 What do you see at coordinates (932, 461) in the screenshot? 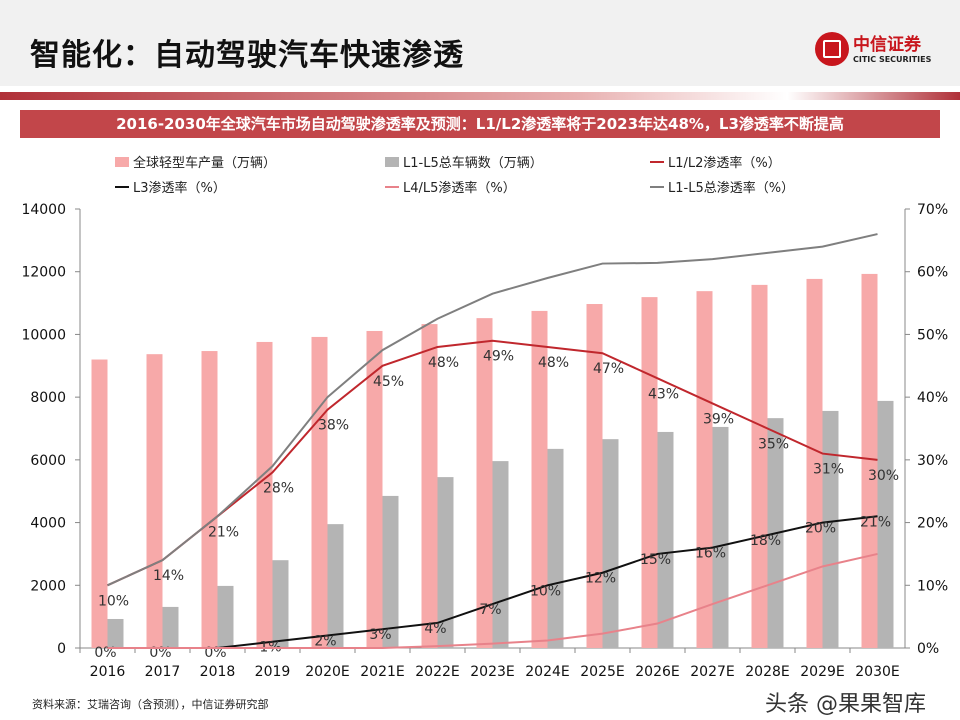
I see `right-tick-label: 30%` at bounding box center [932, 461].